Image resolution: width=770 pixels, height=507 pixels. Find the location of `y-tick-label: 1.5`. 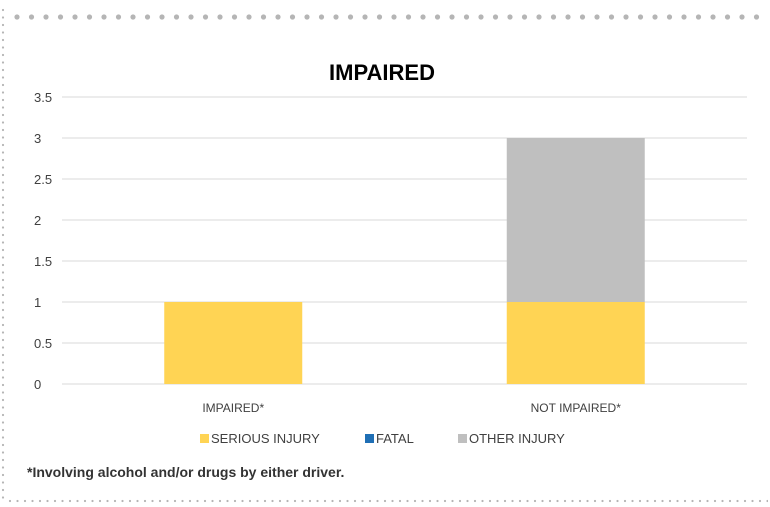

y-tick-label: 1.5 is located at coordinates (43, 261).